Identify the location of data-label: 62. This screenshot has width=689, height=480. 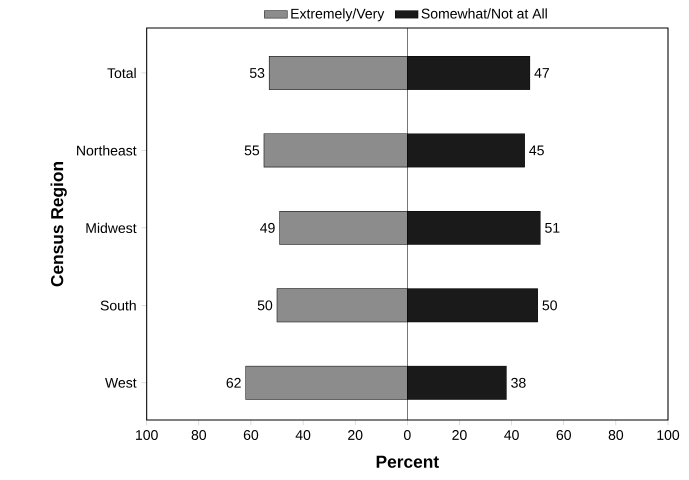
(233, 383).